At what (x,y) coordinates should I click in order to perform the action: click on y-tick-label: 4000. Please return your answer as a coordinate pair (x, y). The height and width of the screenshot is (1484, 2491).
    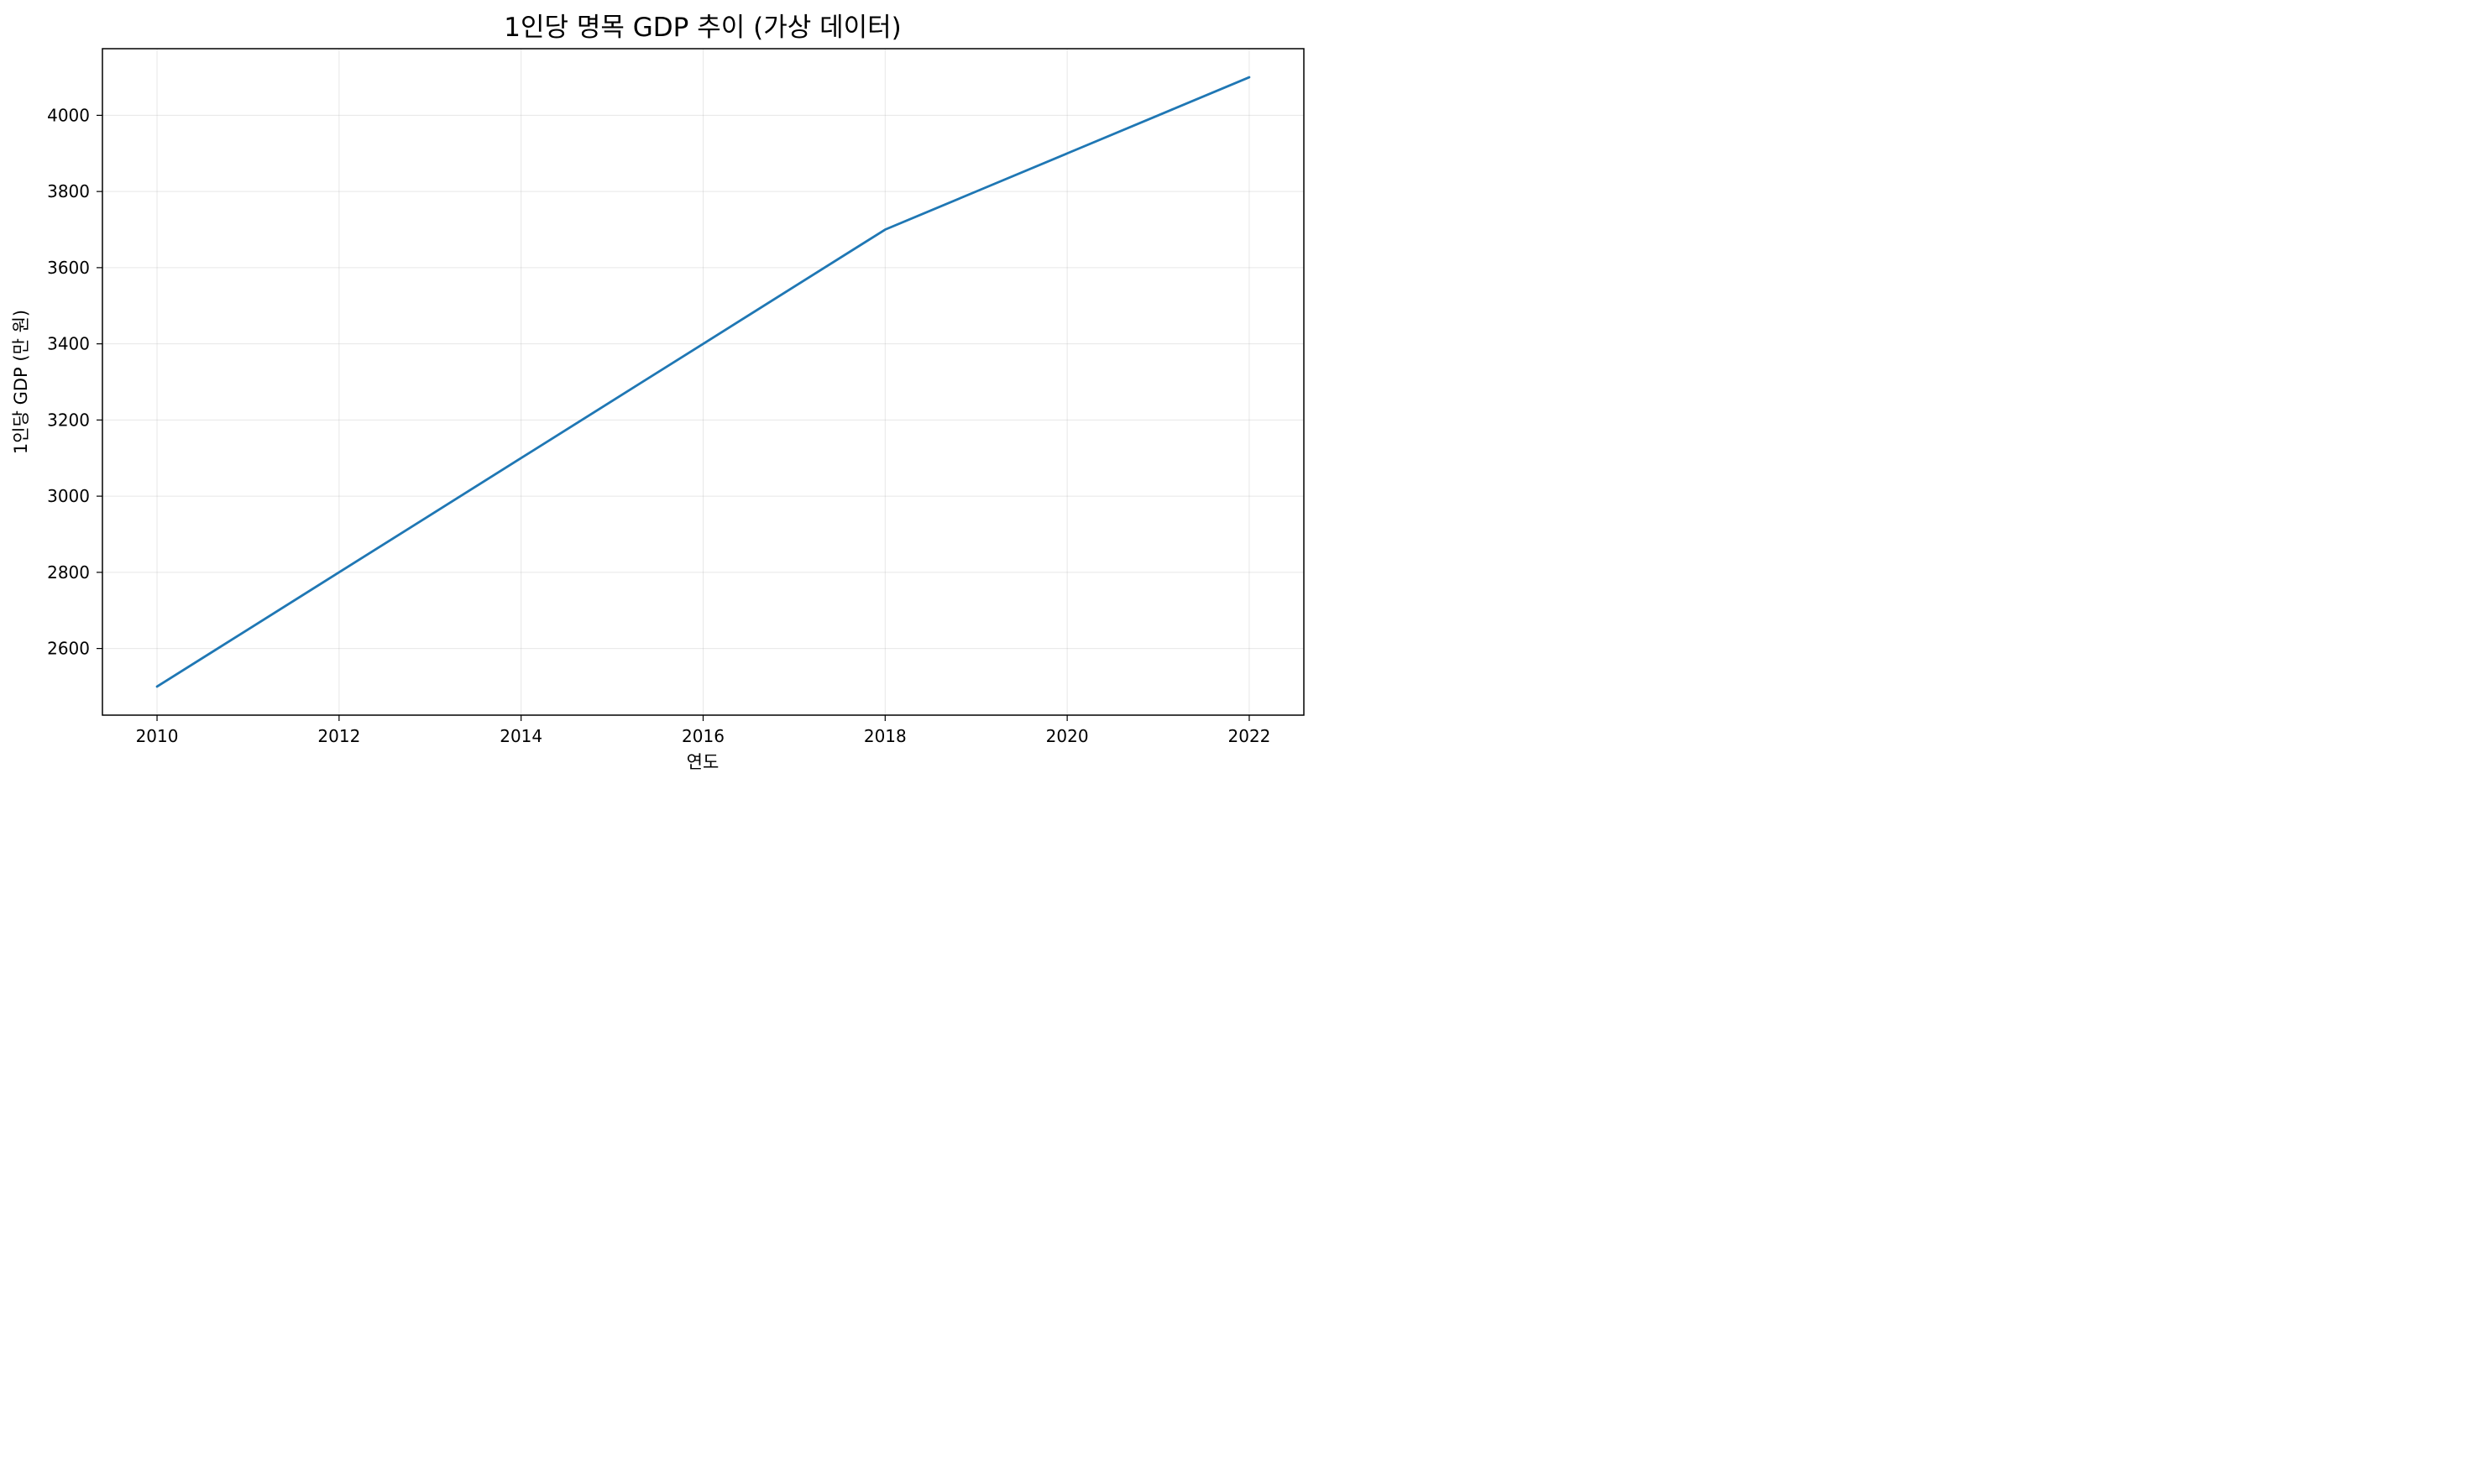
    Looking at the image, I should click on (68, 115).